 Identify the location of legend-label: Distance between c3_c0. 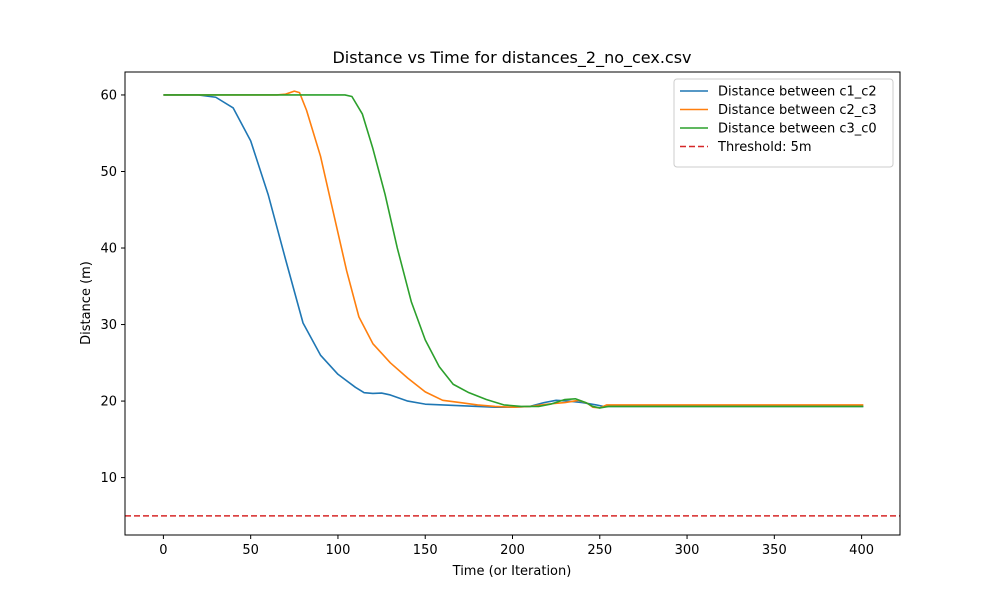
(797, 129).